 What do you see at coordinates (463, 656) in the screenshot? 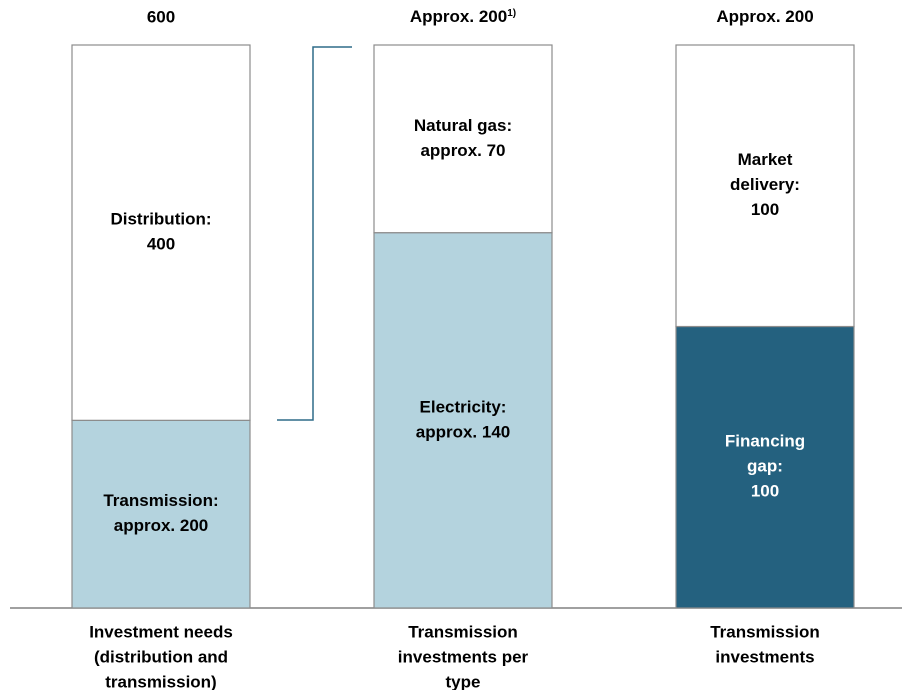
I see `x-tick-label: investments per` at bounding box center [463, 656].